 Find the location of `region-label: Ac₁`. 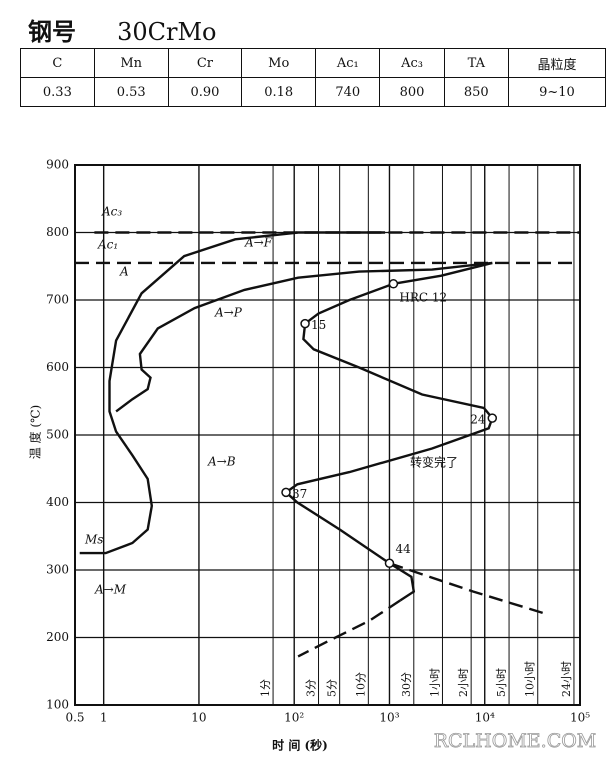

region-label: Ac₁ is located at coordinates (107, 245).